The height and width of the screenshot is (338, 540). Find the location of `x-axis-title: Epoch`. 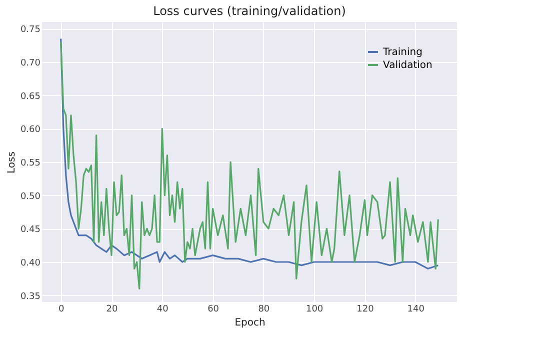

x-axis-title: Epoch is located at coordinates (250, 323).